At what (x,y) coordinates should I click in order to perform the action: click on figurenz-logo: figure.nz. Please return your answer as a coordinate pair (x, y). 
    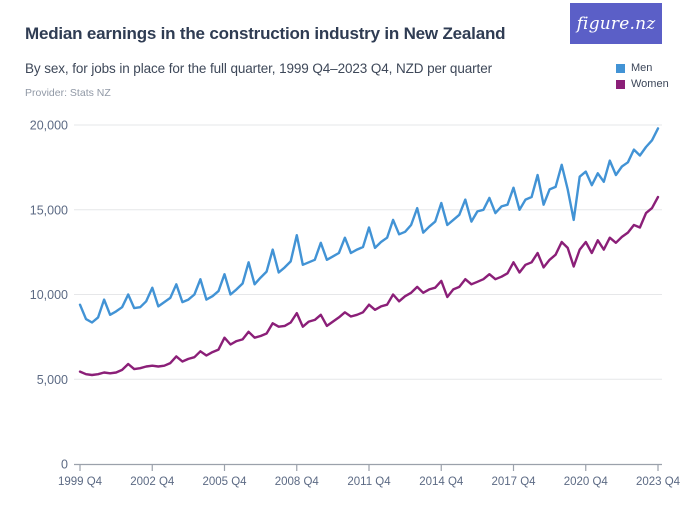
    Looking at the image, I should click on (616, 23).